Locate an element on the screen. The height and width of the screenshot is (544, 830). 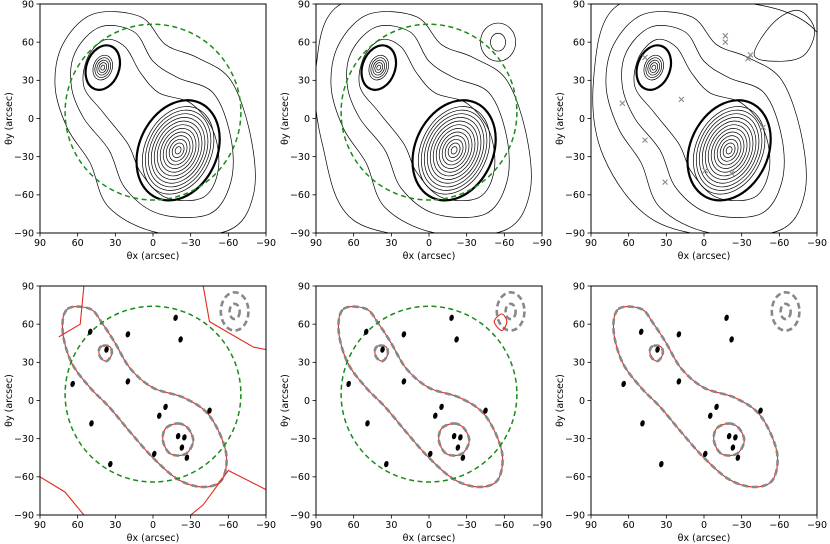
model-curve-inner is located at coordinates (729, 439).